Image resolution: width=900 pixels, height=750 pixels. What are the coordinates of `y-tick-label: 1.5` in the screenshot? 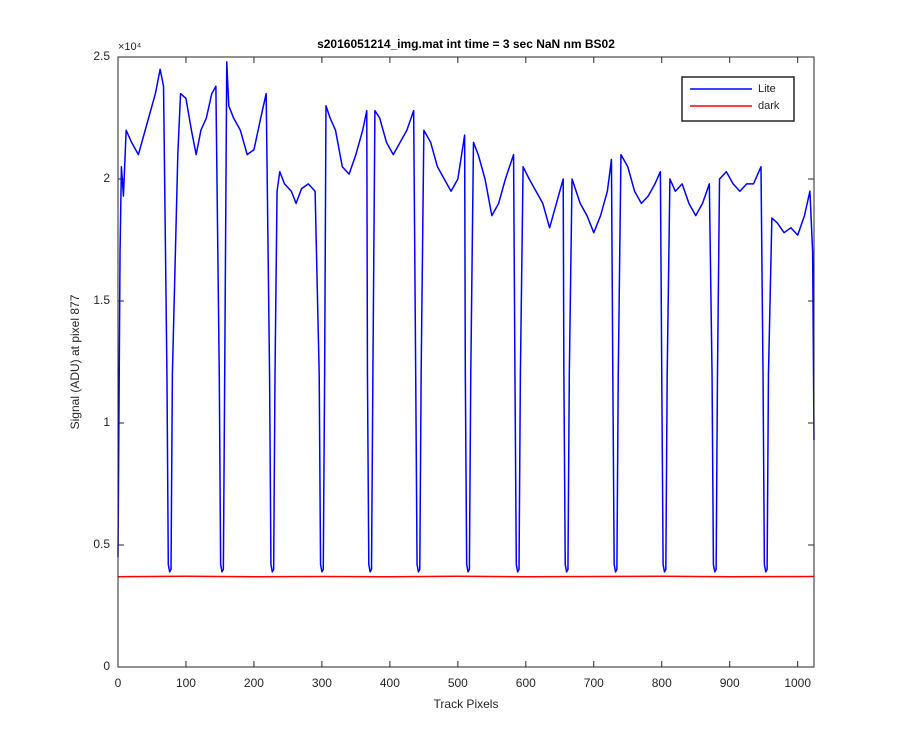 It's located at (101, 300).